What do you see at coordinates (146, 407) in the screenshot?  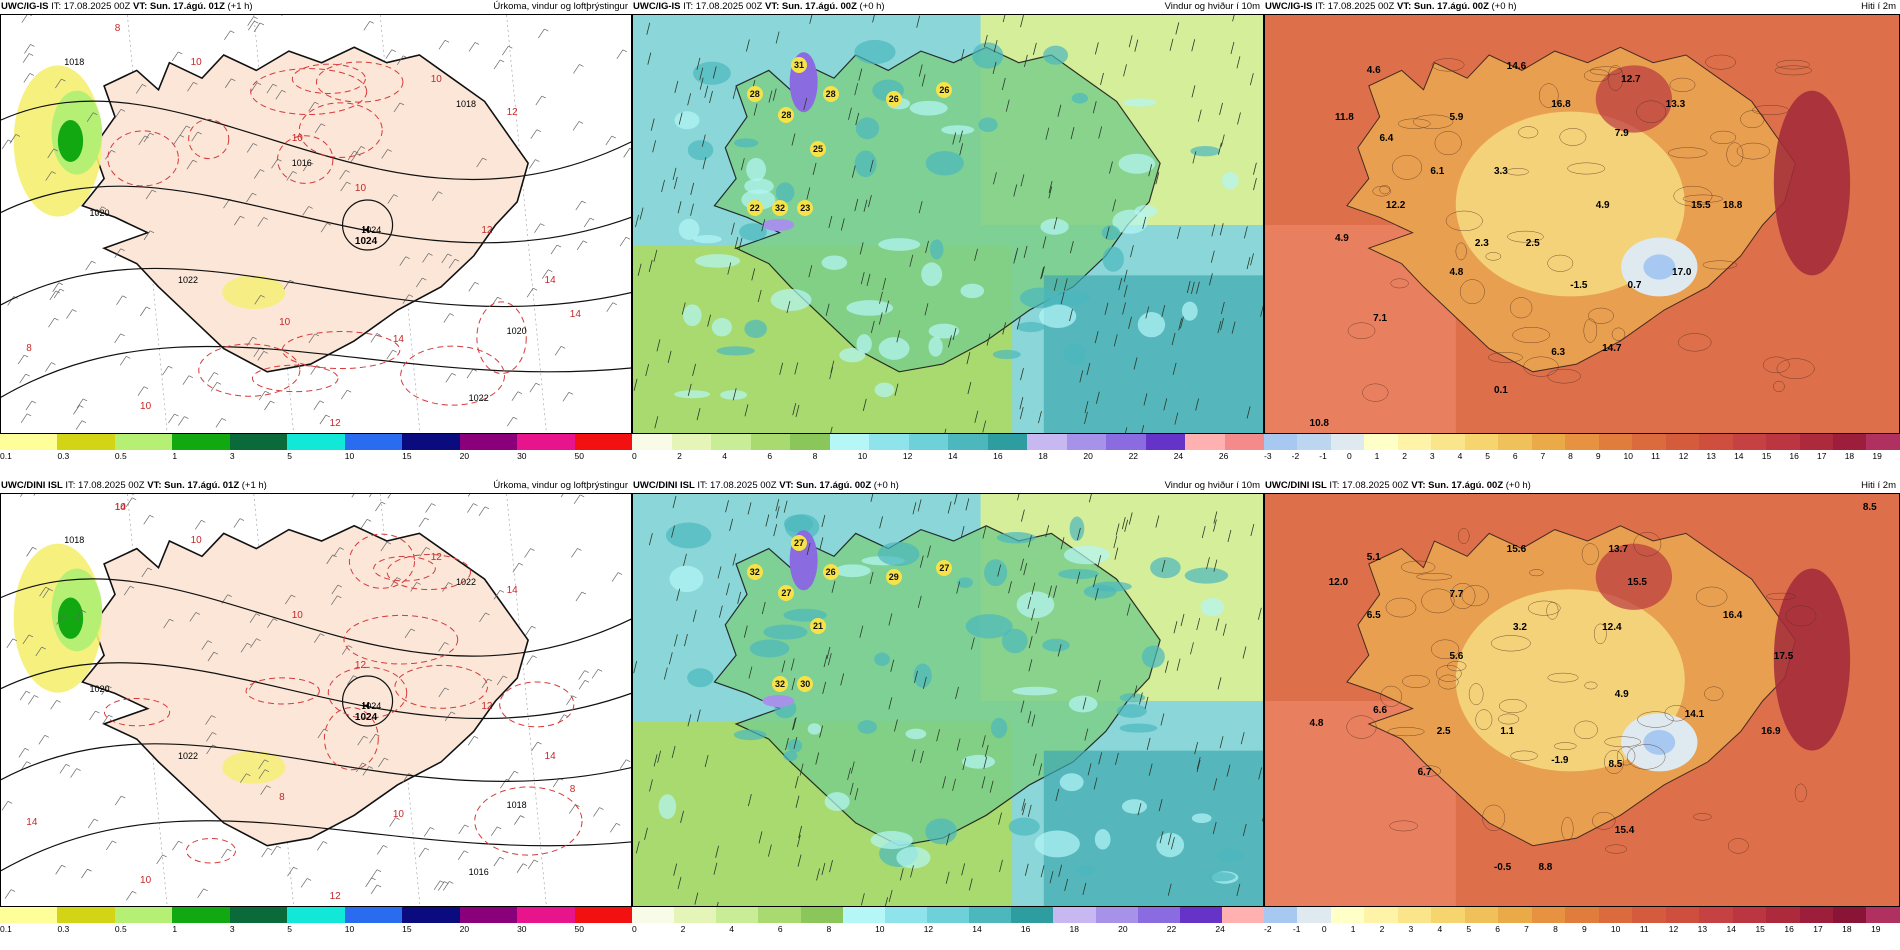 I see `isotherm-label: 10` at bounding box center [146, 407].